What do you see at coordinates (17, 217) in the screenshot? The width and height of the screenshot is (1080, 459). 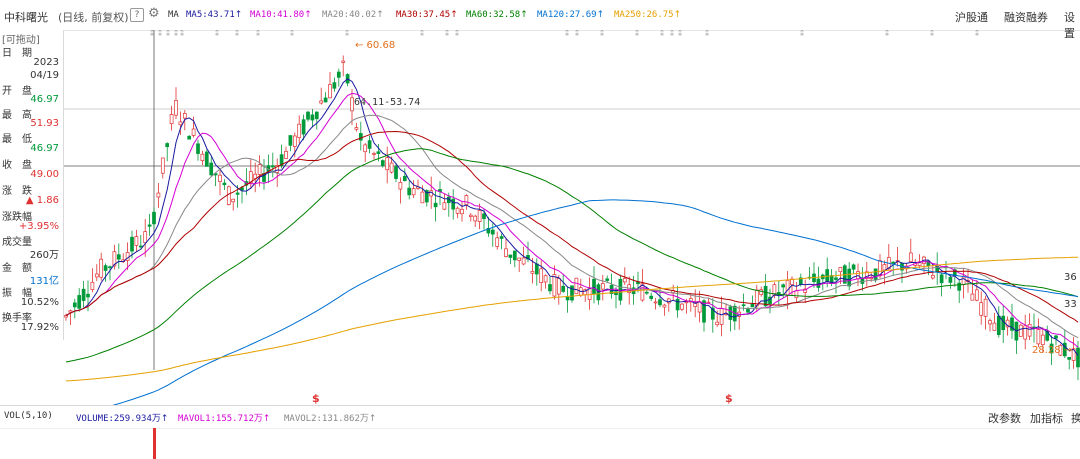 I see `pct-label: 涨跌幅` at bounding box center [17, 217].